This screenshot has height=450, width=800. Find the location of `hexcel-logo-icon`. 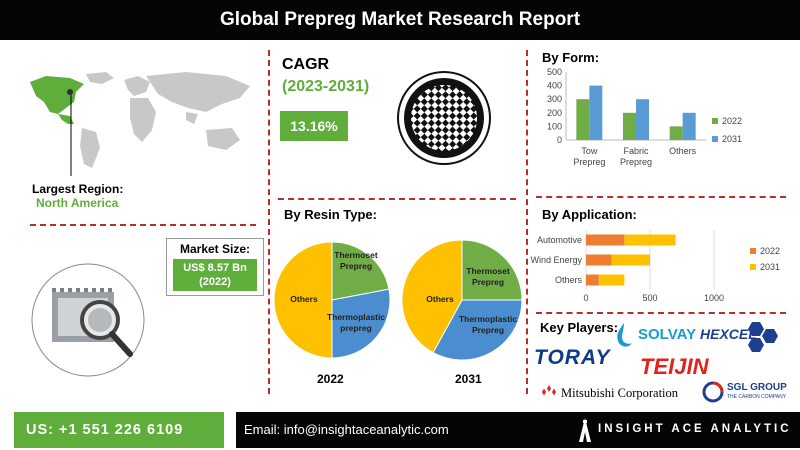

hexcel-logo-icon is located at coordinates (763, 337).